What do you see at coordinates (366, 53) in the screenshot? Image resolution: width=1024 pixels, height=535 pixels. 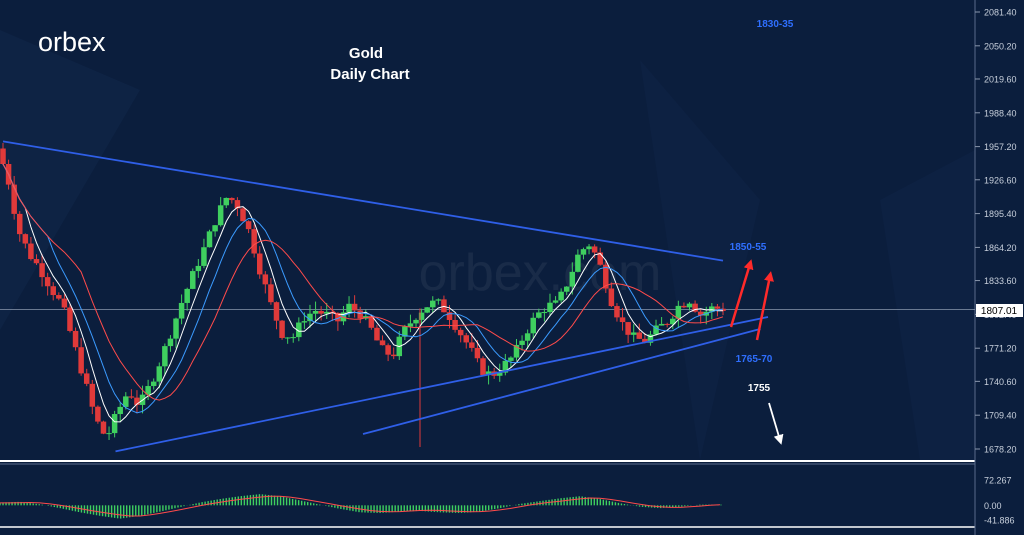 I see `chart-title-line1: Gold` at bounding box center [366, 53].